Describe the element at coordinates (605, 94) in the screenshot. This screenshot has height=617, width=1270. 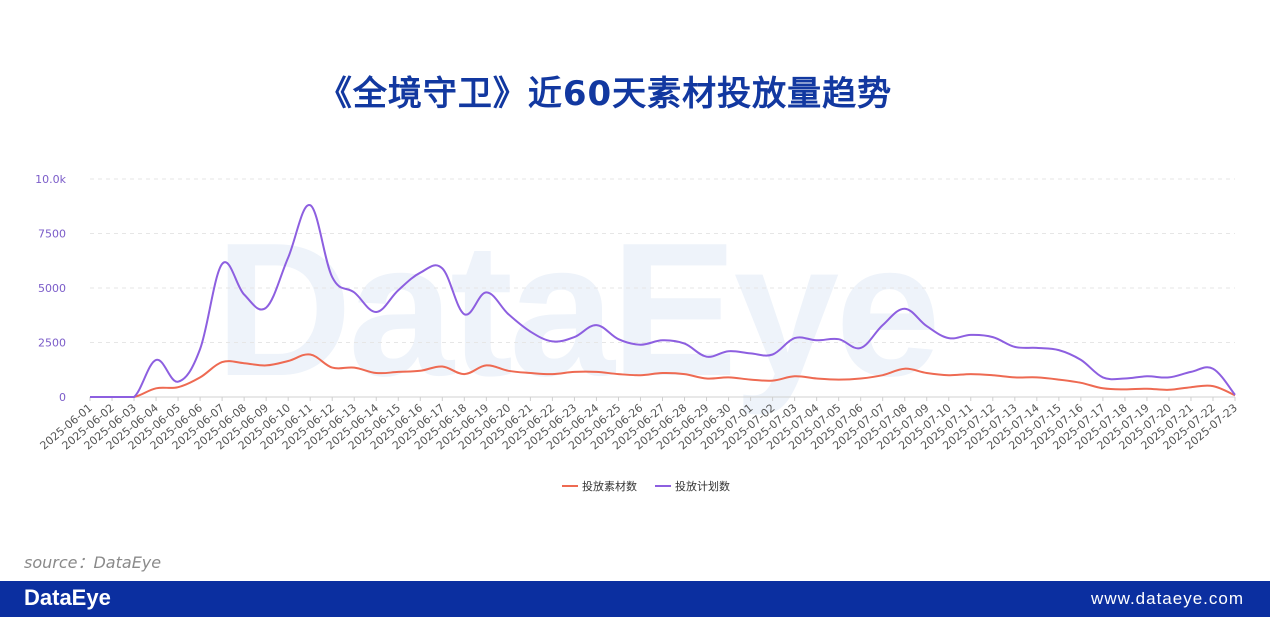
I see `chart-title: 《全境守卫》近60天素材投放量趋势` at that location.